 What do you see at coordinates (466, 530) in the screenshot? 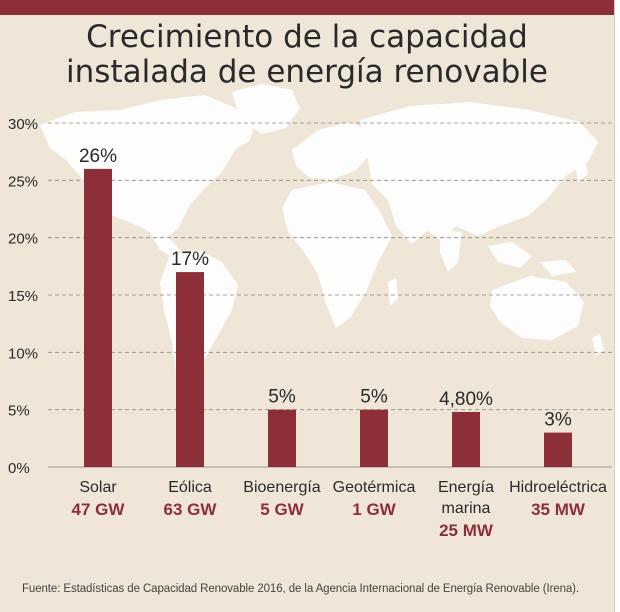
I see `capacity-label: 25 MW` at bounding box center [466, 530].